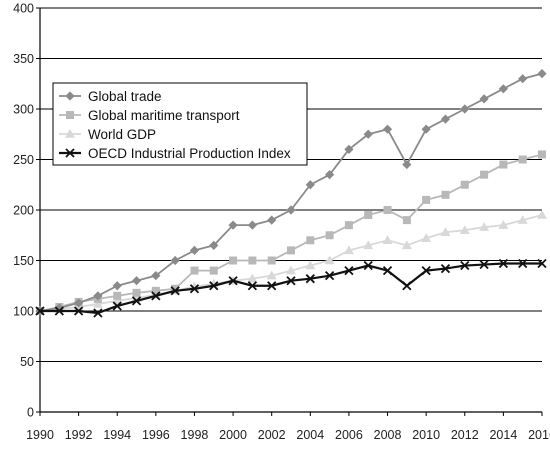 The image size is (550, 457). What do you see at coordinates (117, 435) in the screenshot?
I see `x-tick-label: 1994` at bounding box center [117, 435].